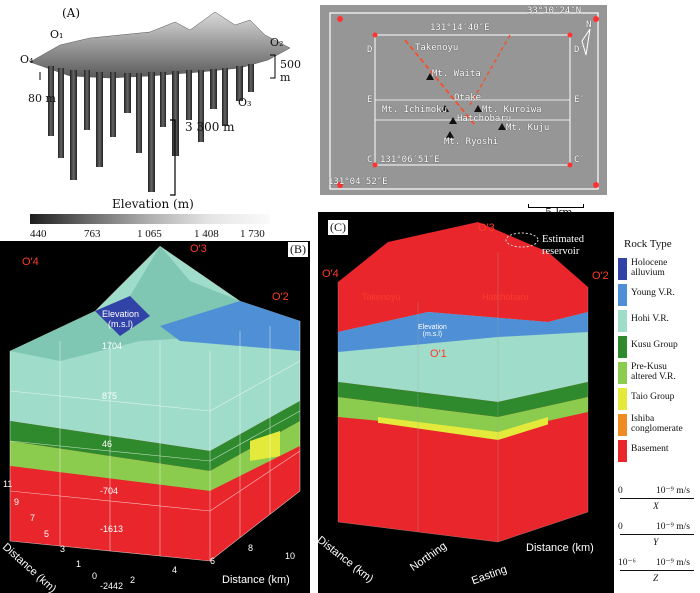 The height and width of the screenshot is (593, 700). Describe the element at coordinates (206, 234) in the screenshot. I see `colorbar-tick: 1 408` at that location.